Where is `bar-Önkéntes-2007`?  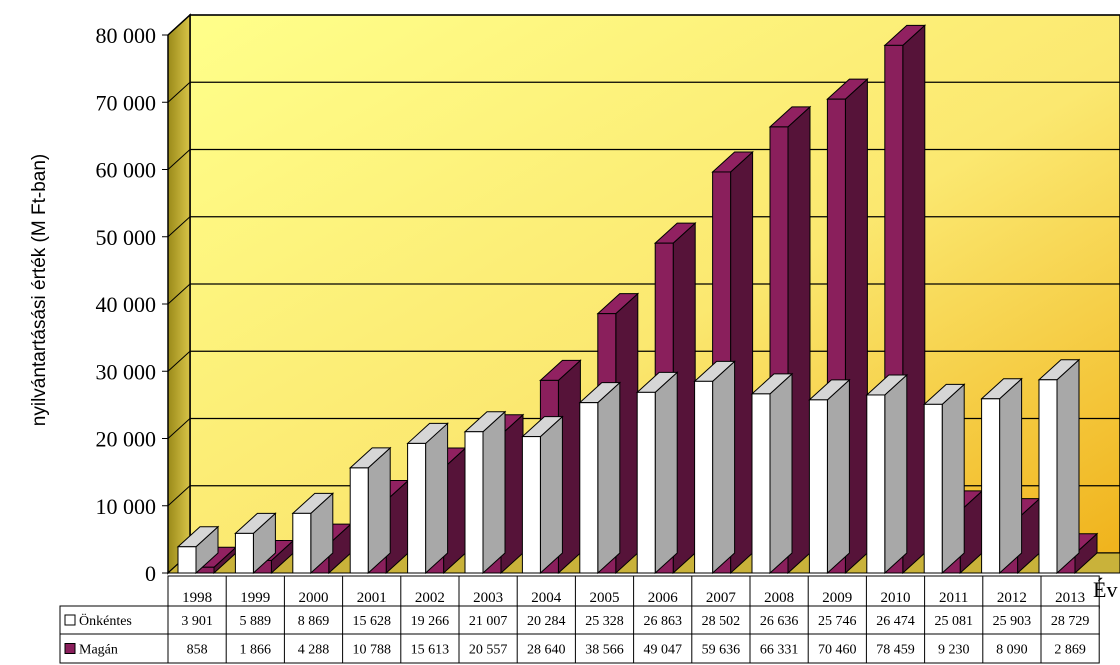 bar-Önkéntes-2007 is located at coordinates (714, 467).